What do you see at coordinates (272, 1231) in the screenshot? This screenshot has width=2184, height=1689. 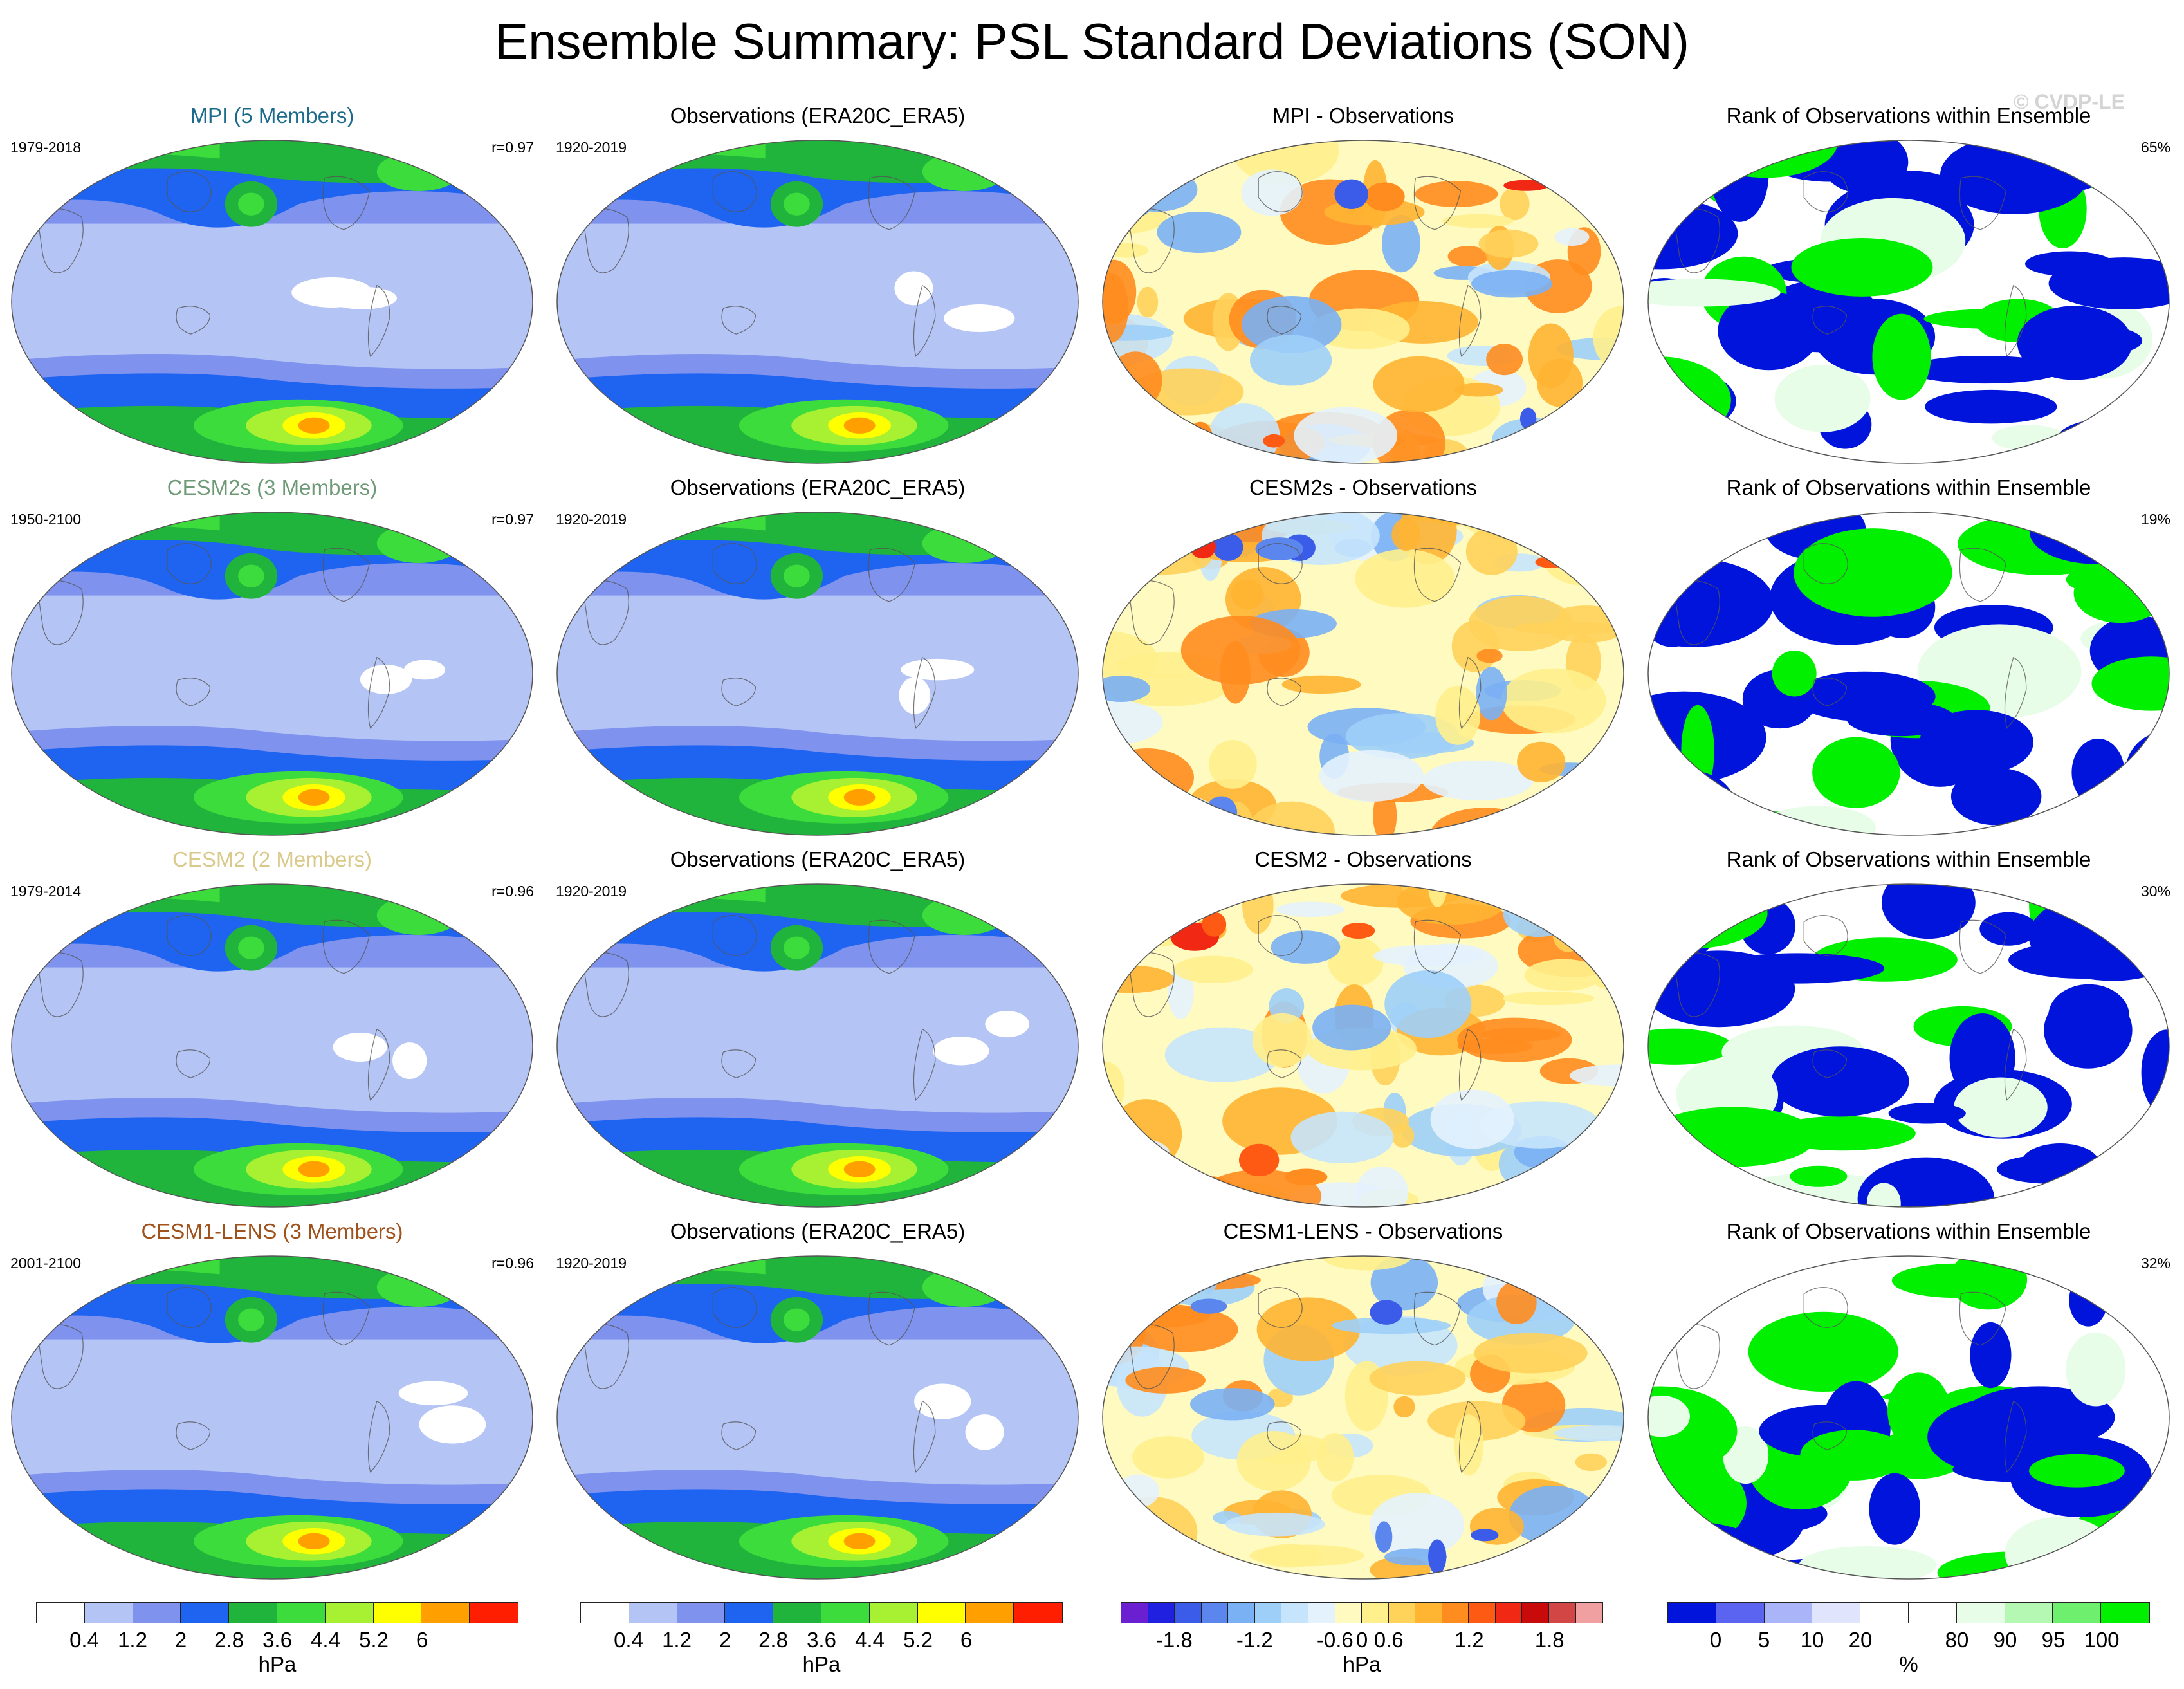 I see `panel-title: CESM1-LENS (3 Members)` at bounding box center [272, 1231].